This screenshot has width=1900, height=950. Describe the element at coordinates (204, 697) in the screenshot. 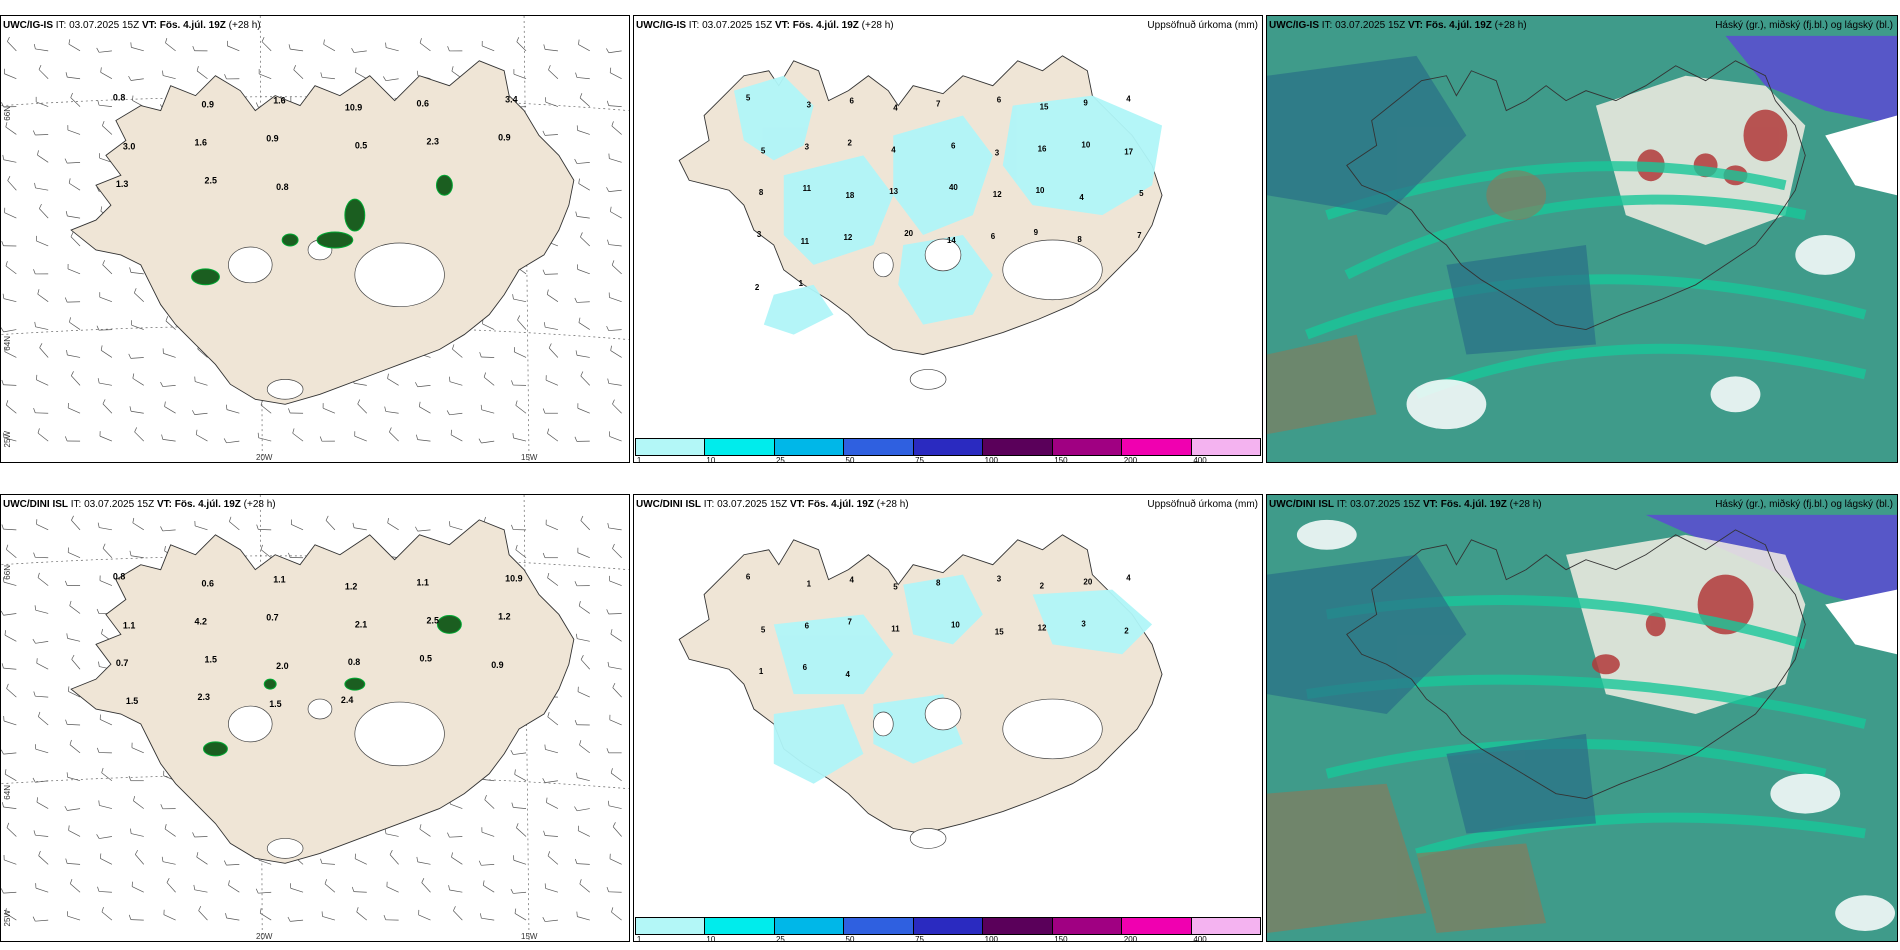

I see `wind-value-label: 2.3` at that location.